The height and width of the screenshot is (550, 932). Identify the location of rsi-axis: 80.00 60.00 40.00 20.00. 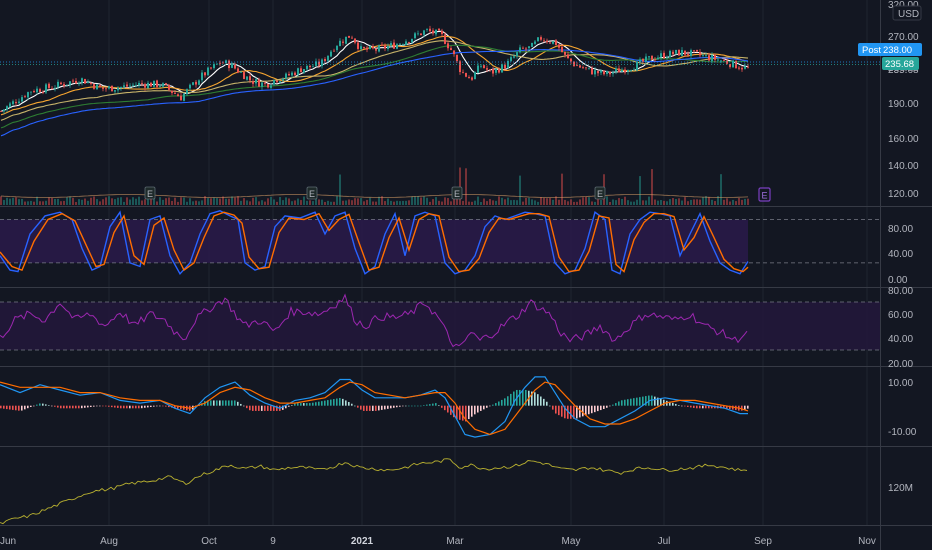
(900, 328).